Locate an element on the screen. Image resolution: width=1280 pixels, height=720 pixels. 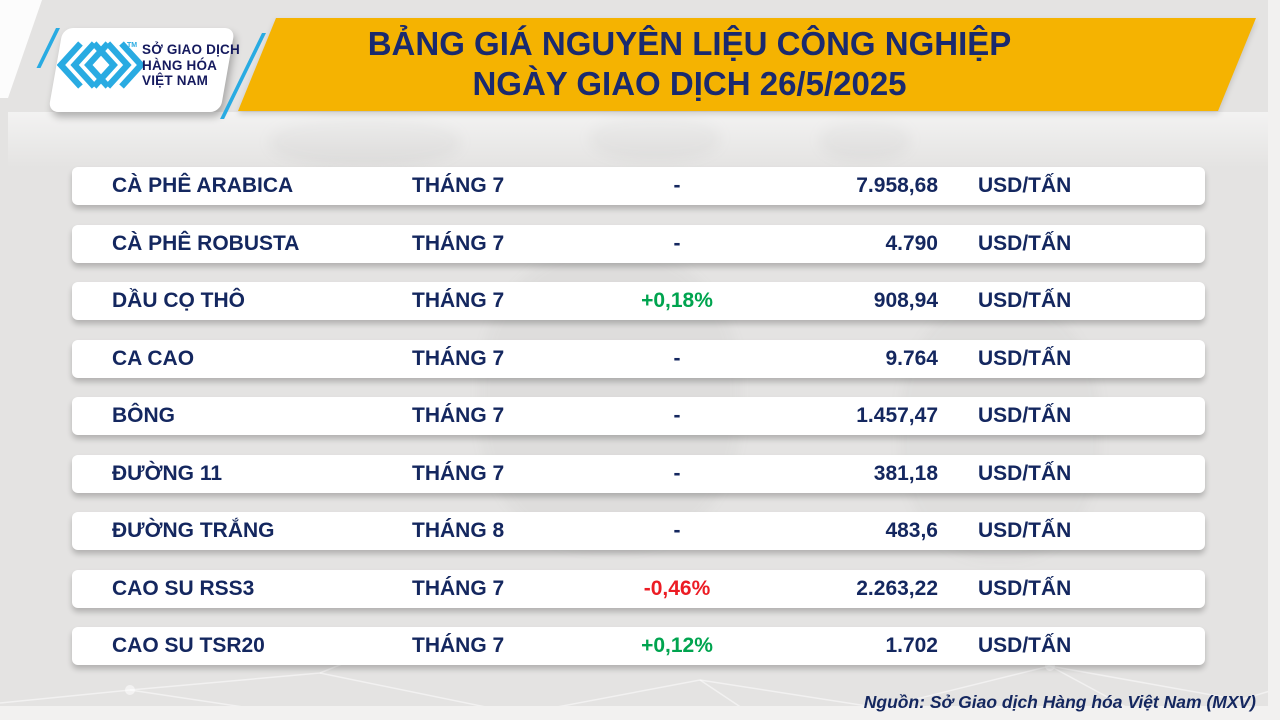
header-banner-shadow is located at coordinates (747, 64).